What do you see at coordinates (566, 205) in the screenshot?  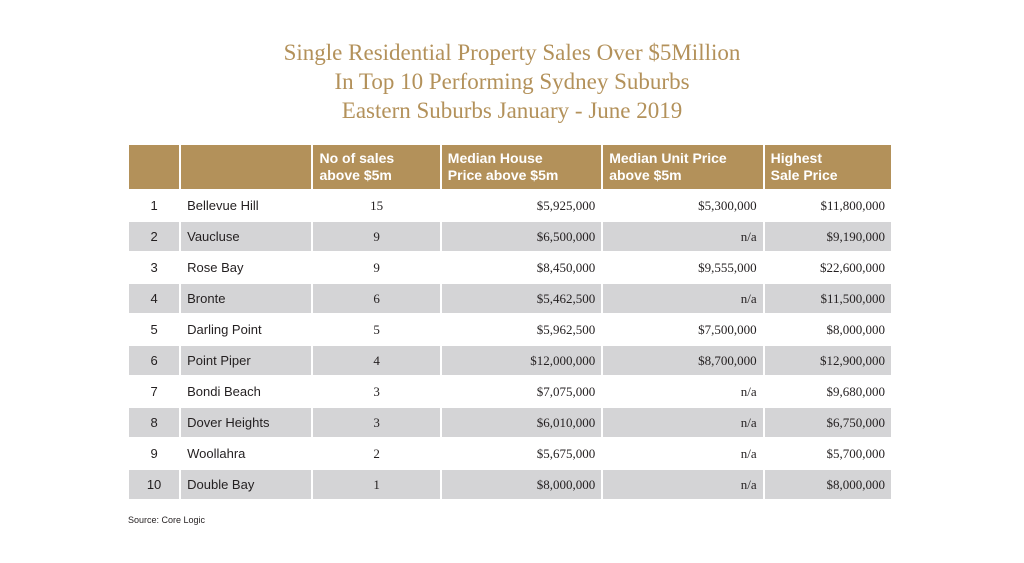 I see `median-house-cell: $5,925,000` at bounding box center [566, 205].